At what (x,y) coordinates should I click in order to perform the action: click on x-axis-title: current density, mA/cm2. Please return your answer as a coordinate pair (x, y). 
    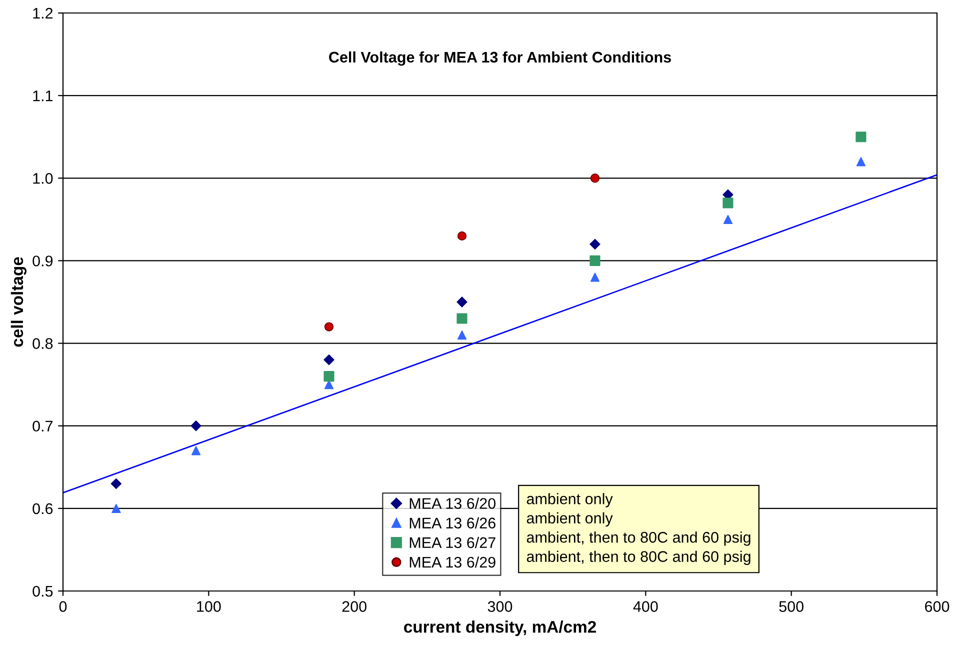
    Looking at the image, I should click on (500, 628).